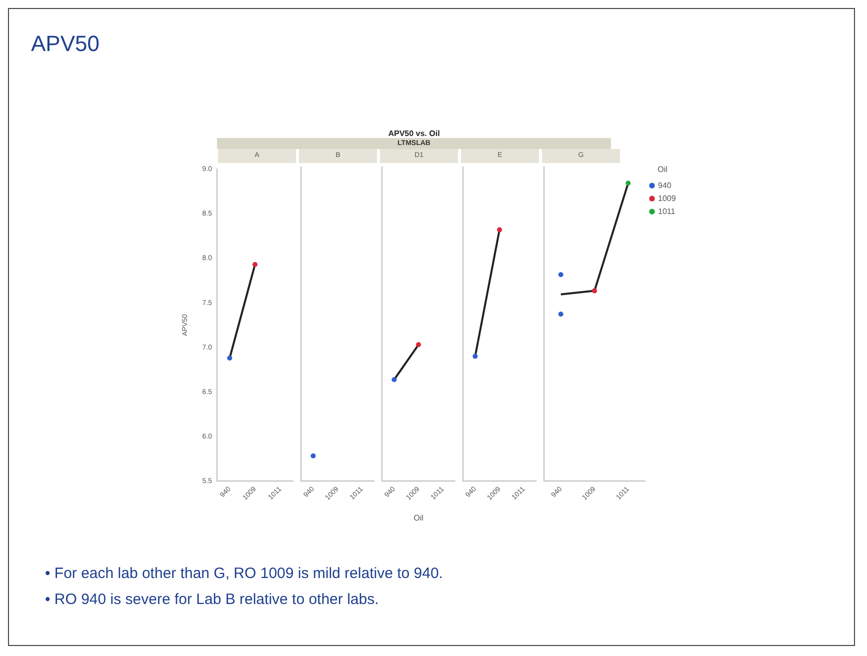  What do you see at coordinates (667, 211) in the screenshot?
I see `legend-label: 1011` at bounding box center [667, 211].